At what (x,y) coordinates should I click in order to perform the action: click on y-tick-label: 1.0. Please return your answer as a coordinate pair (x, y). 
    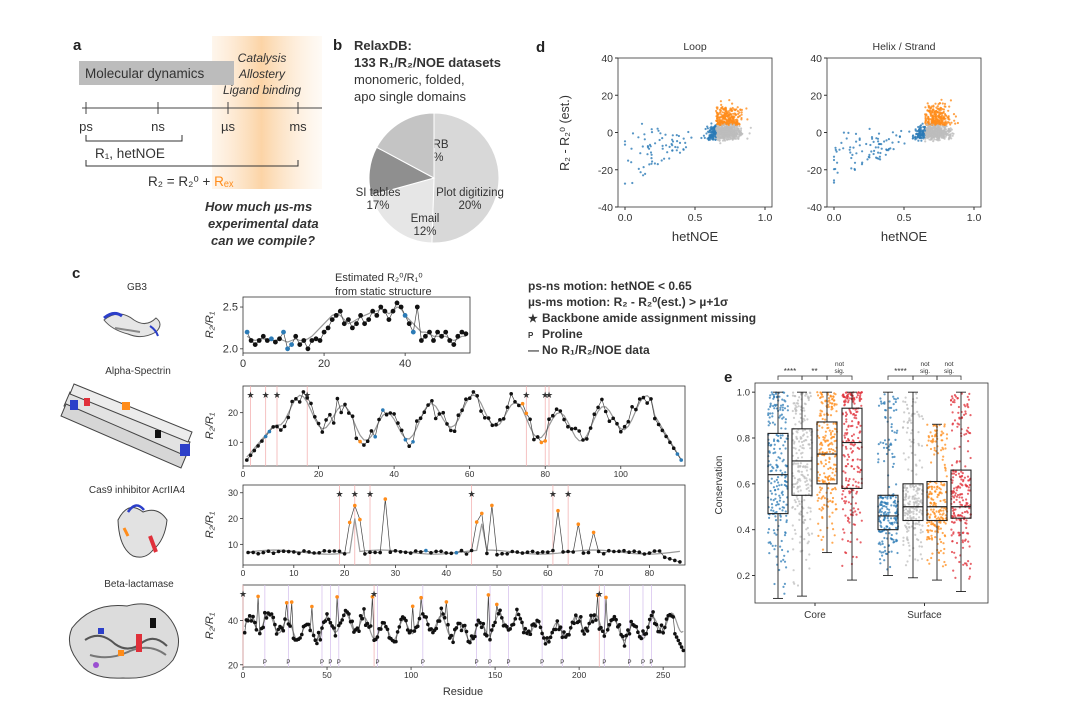
    Looking at the image, I should click on (743, 393).